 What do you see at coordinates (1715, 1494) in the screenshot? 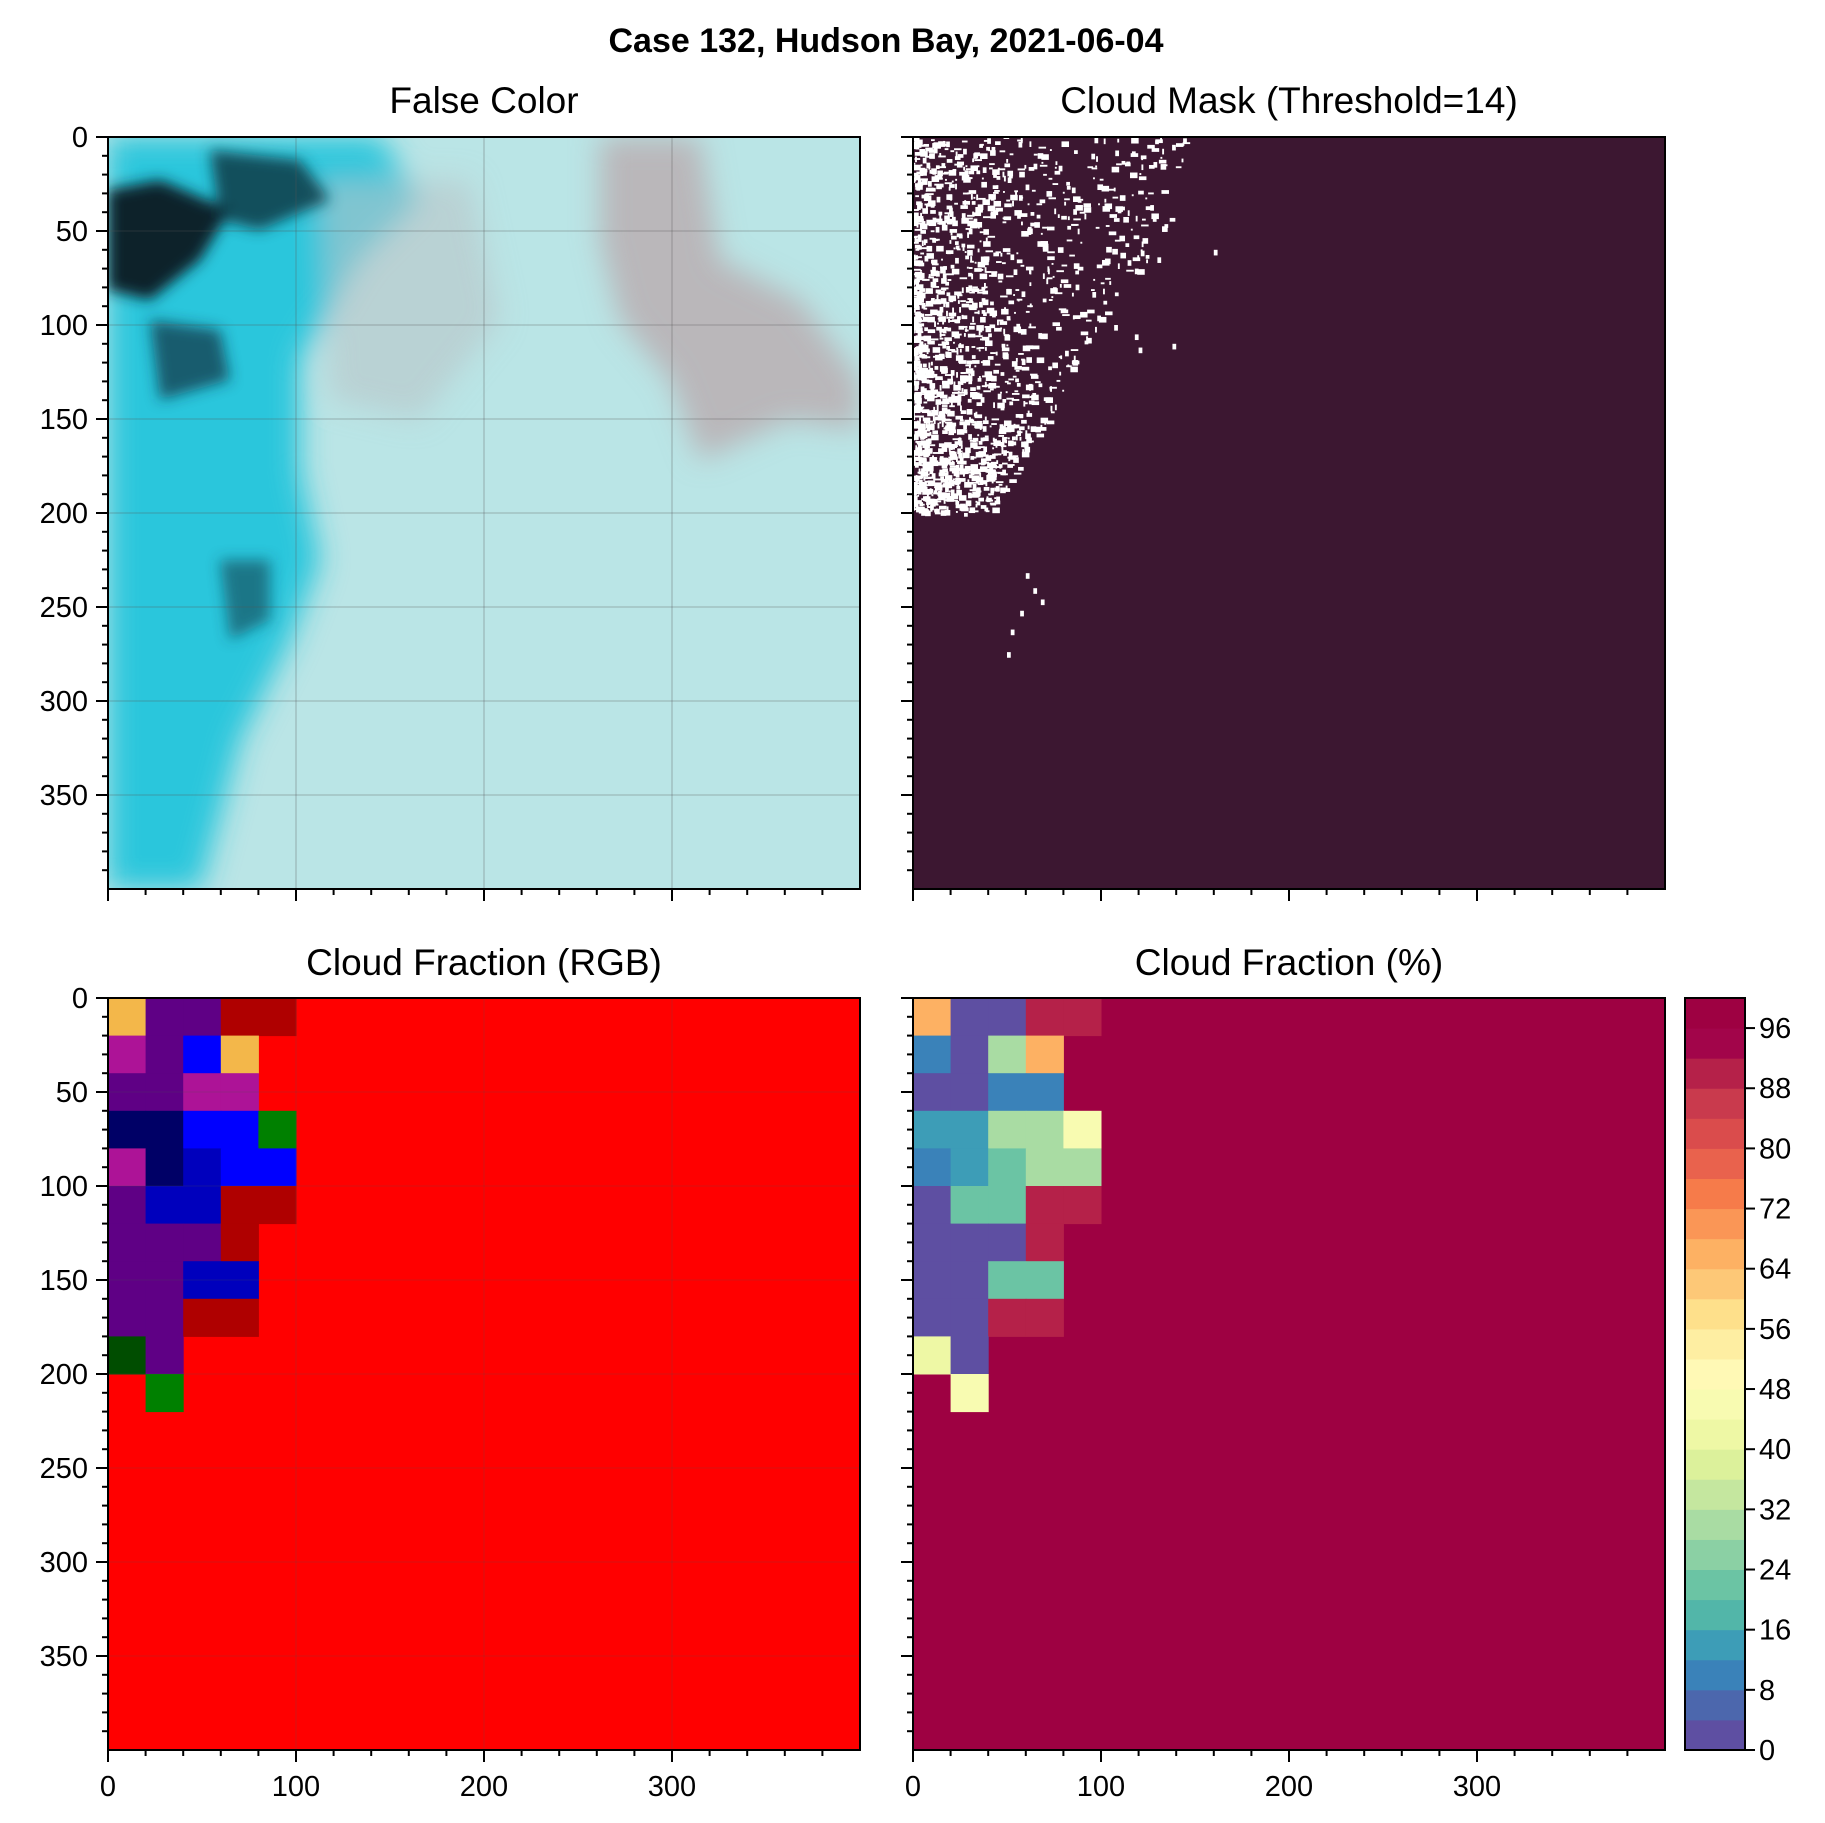
I see `colorbar-swatch` at bounding box center [1715, 1494].